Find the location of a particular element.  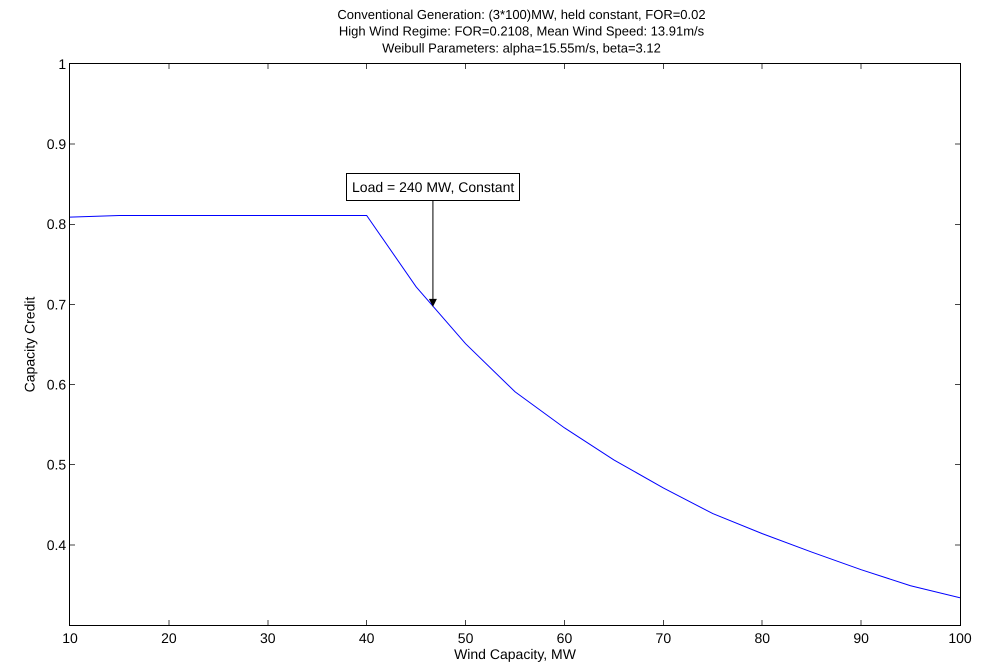

x-tick-label: 60 is located at coordinates (564, 638).